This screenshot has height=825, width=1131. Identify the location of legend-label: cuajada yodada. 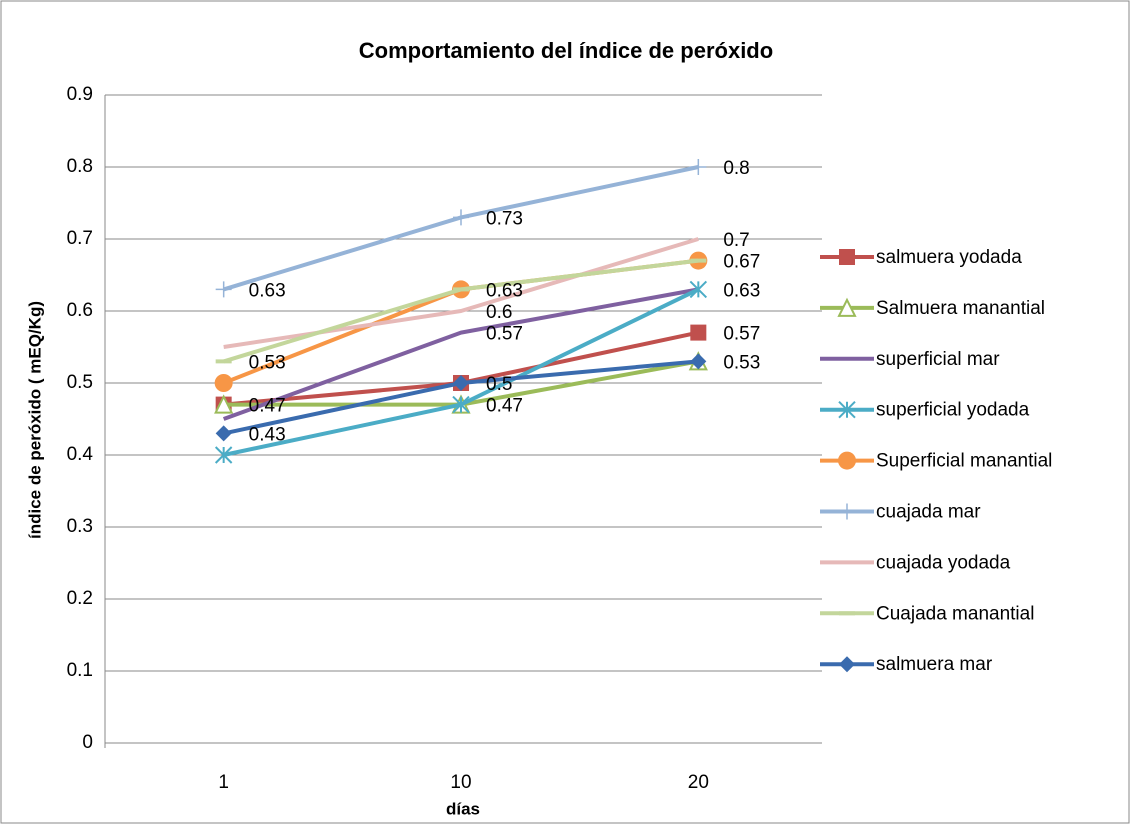
(943, 562).